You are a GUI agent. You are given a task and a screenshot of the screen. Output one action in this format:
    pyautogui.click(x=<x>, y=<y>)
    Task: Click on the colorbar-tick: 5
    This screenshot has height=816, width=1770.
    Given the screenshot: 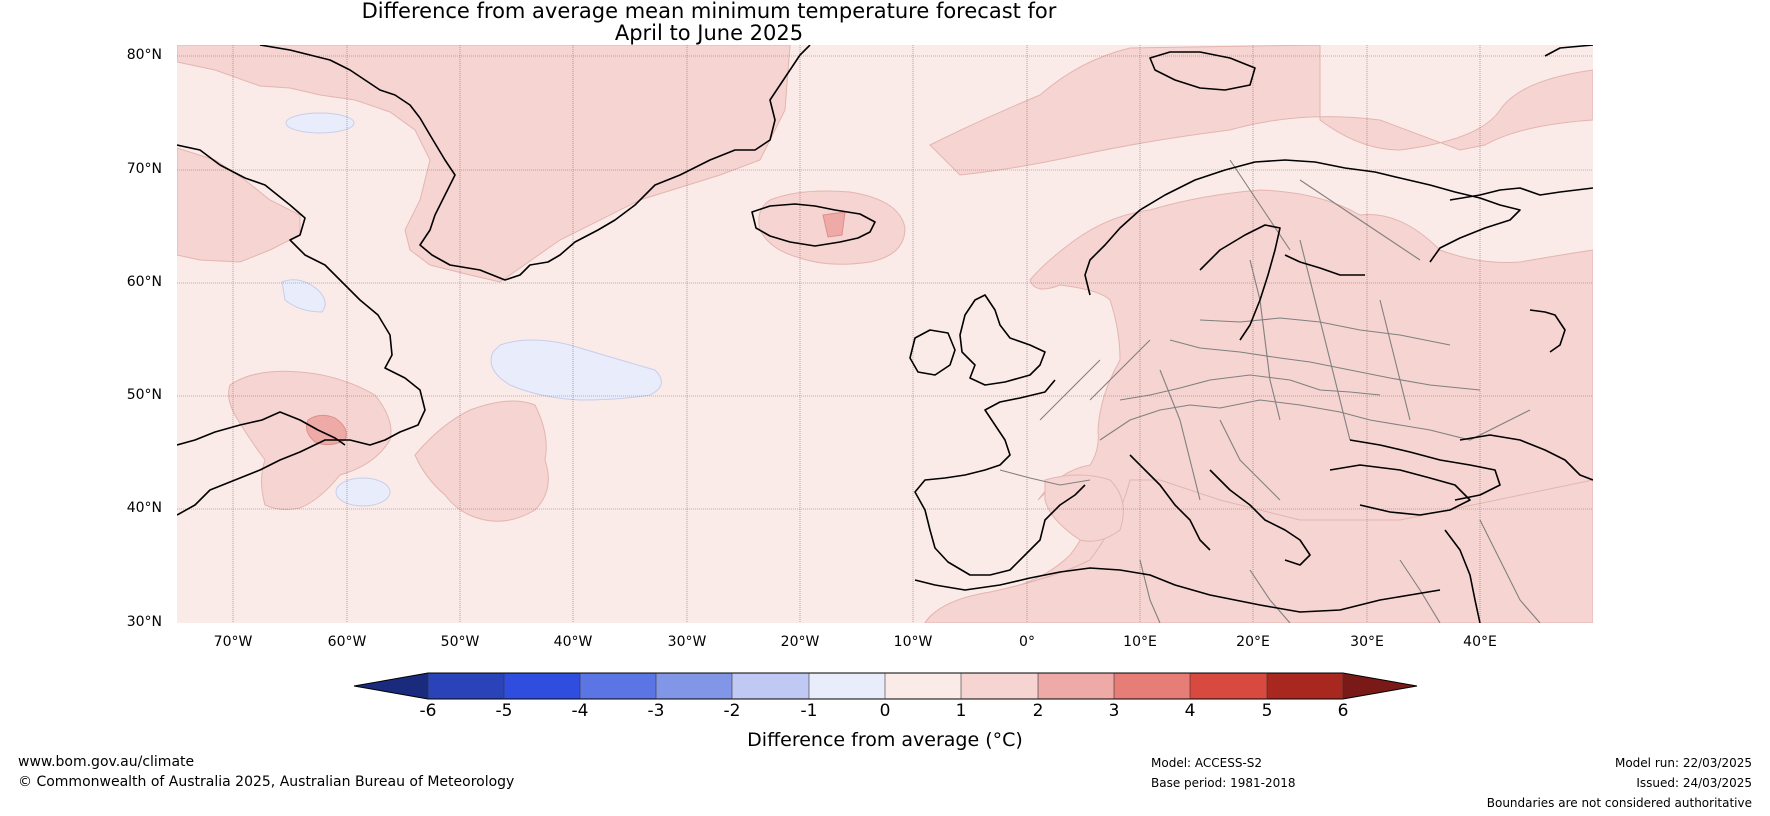 What is the action you would take?
    pyautogui.click(x=1267, y=711)
    